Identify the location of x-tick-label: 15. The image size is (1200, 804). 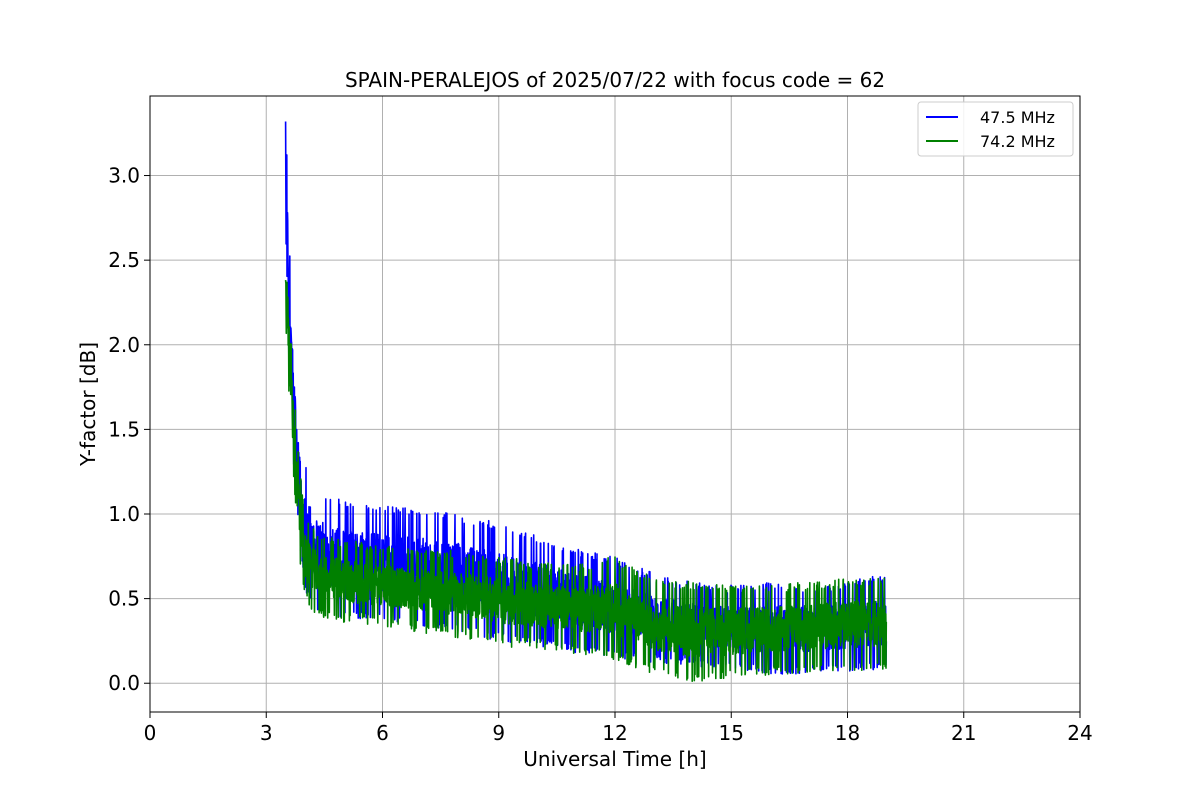
(731, 733).